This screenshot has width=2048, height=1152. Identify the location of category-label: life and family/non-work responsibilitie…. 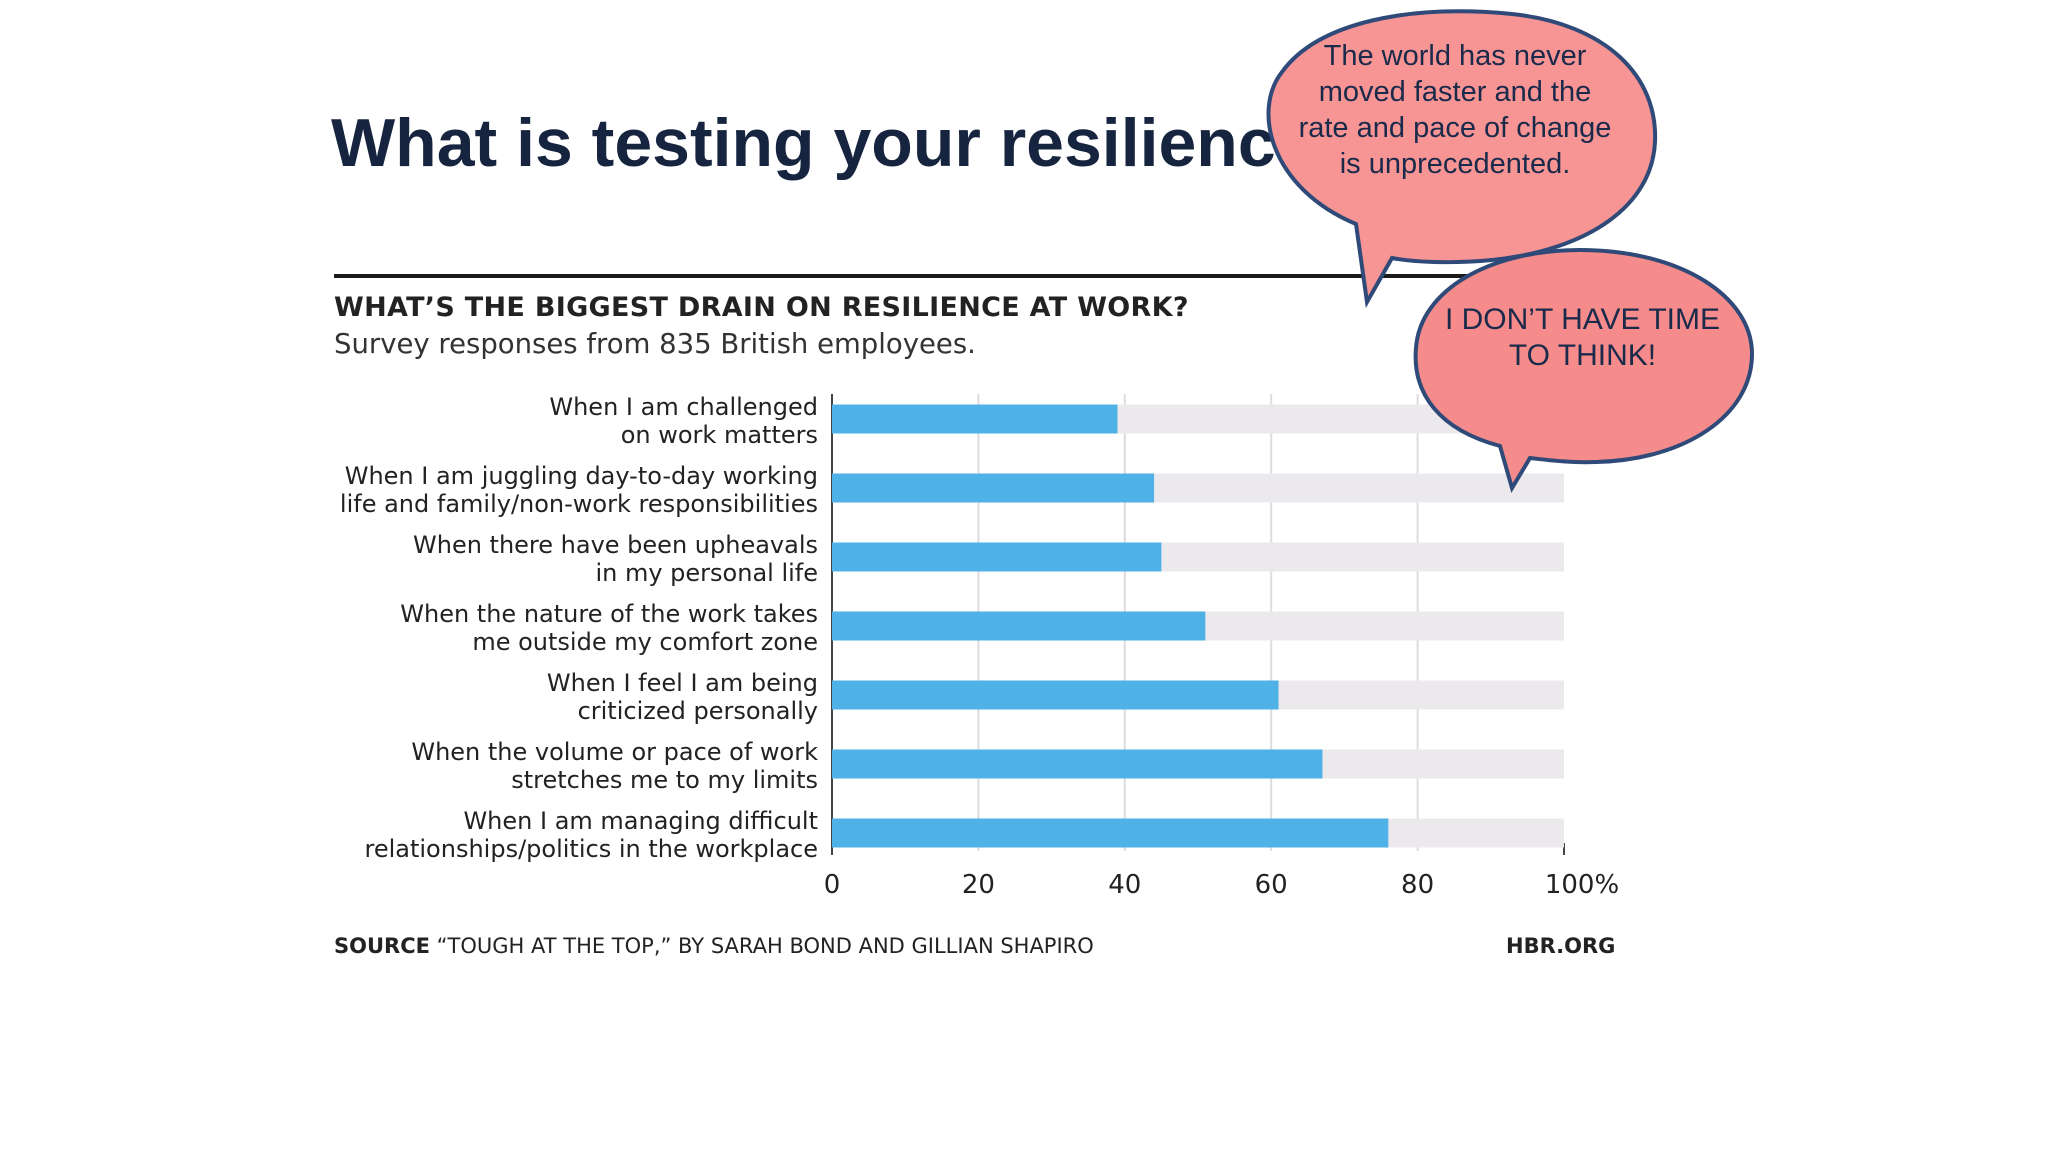
(579, 504).